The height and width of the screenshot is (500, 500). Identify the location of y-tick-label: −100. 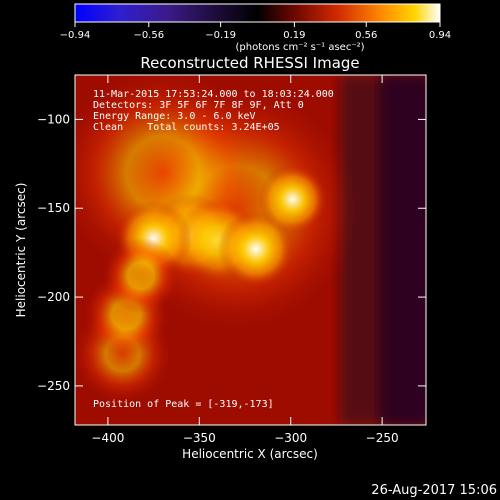
(53, 119).